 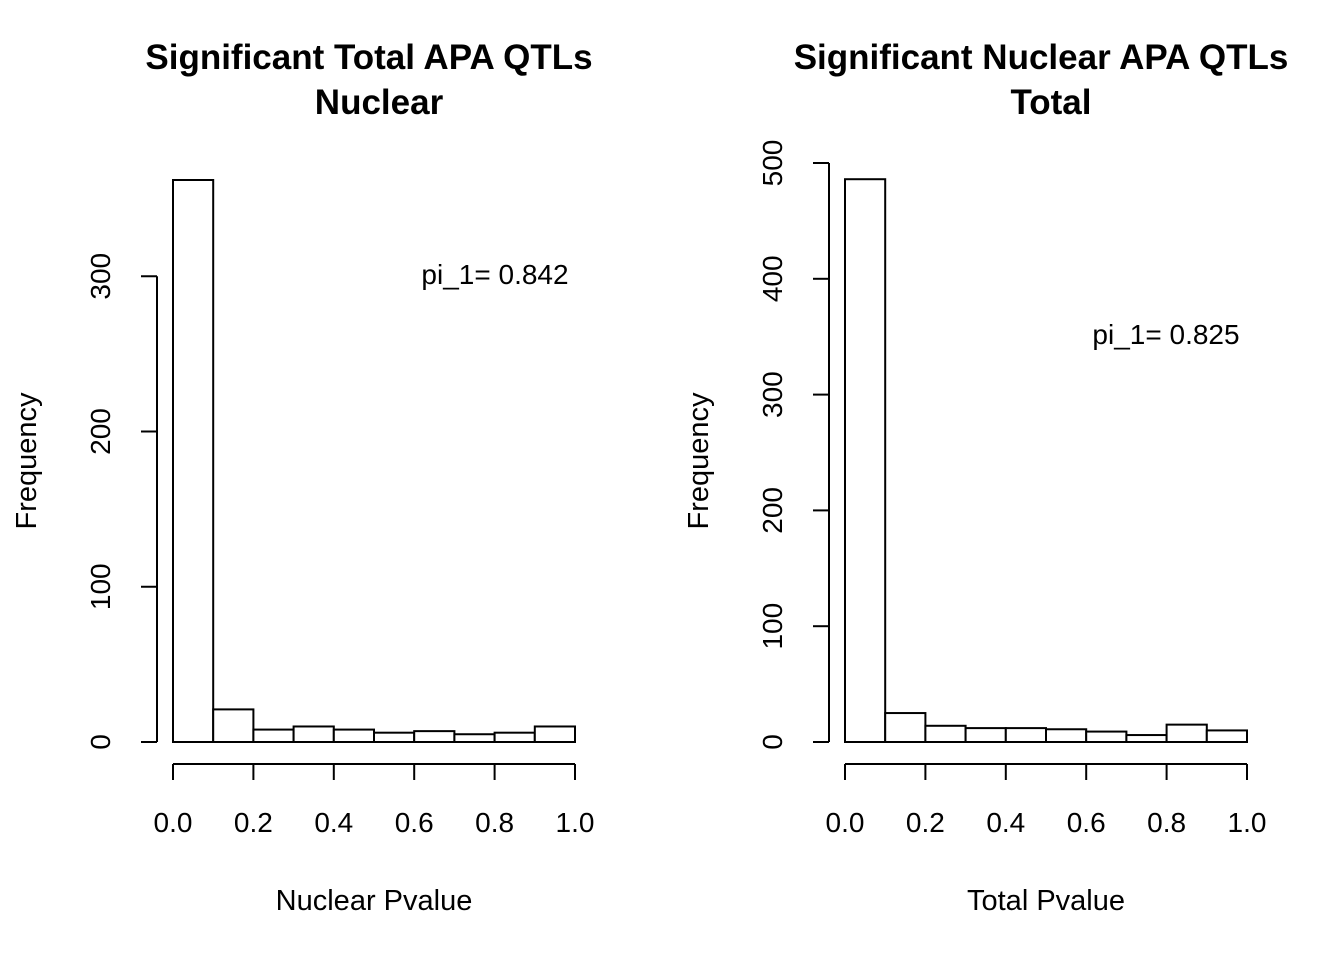 What do you see at coordinates (27, 461) in the screenshot?
I see `panel-1-ylabel: Frequency` at bounding box center [27, 461].